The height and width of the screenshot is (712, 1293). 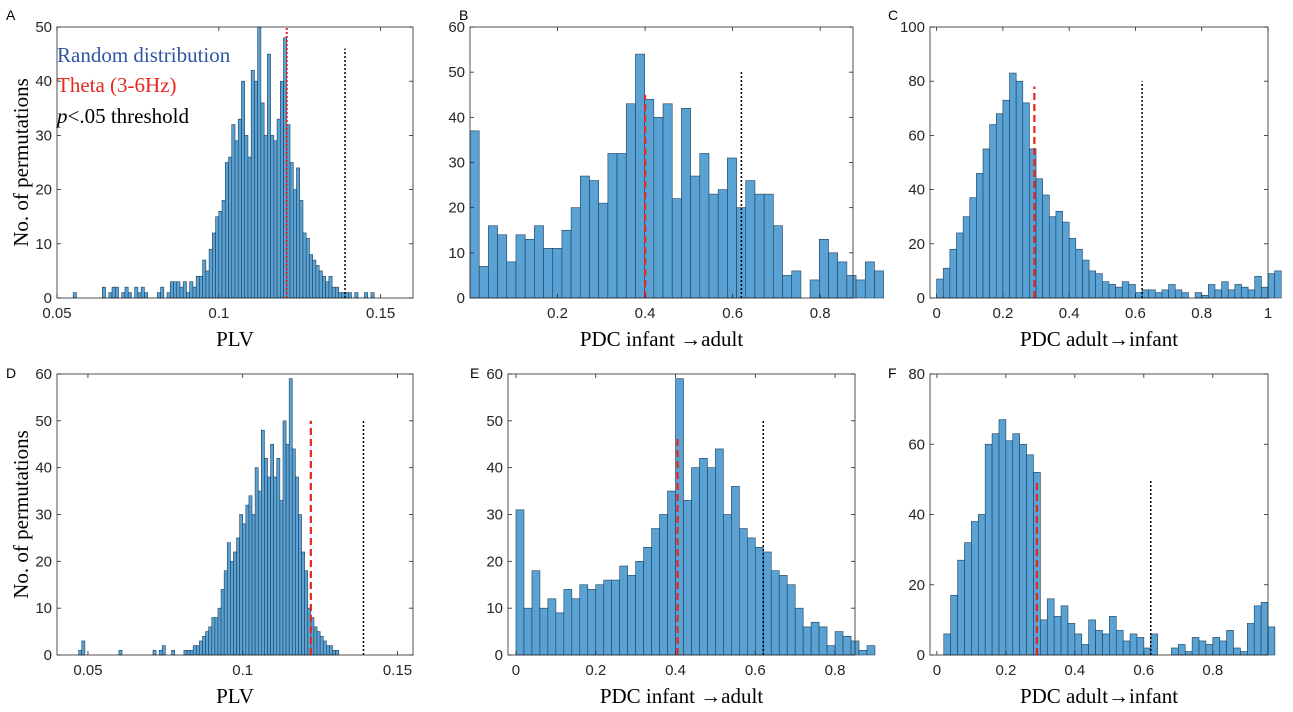 What do you see at coordinates (122, 116) in the screenshot?
I see `legend-threshold: p<.05 threshold` at bounding box center [122, 116].